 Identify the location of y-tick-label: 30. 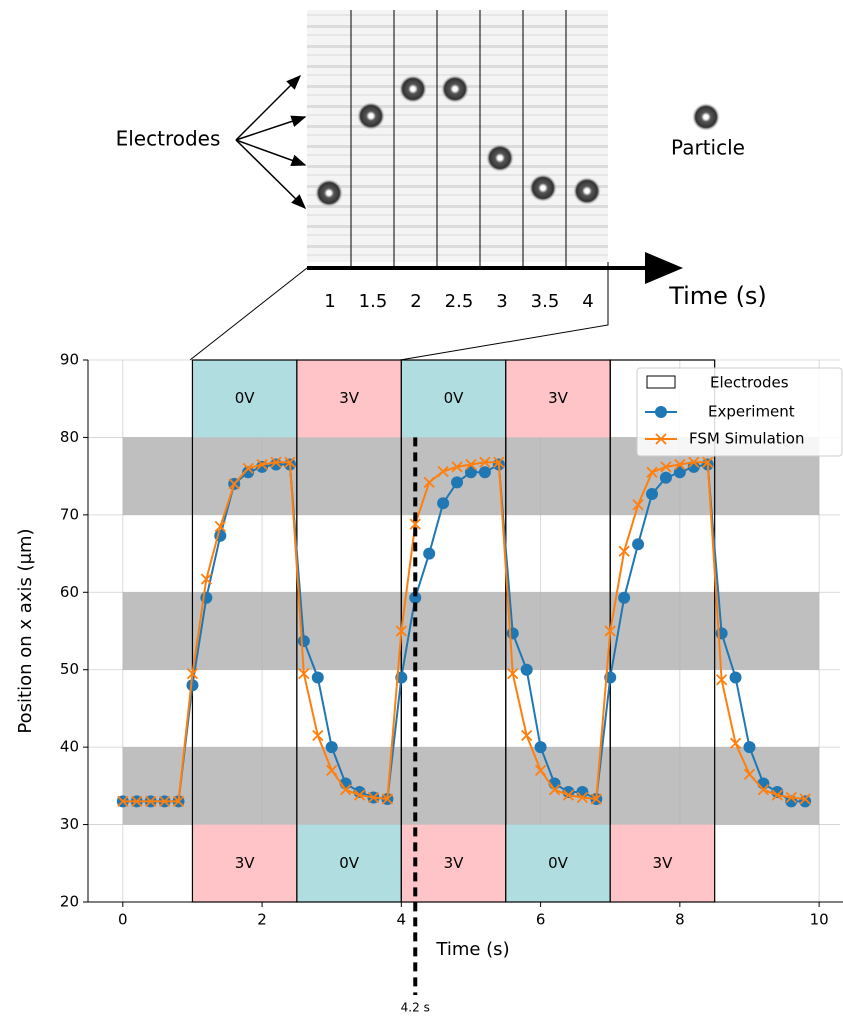
(69, 824).